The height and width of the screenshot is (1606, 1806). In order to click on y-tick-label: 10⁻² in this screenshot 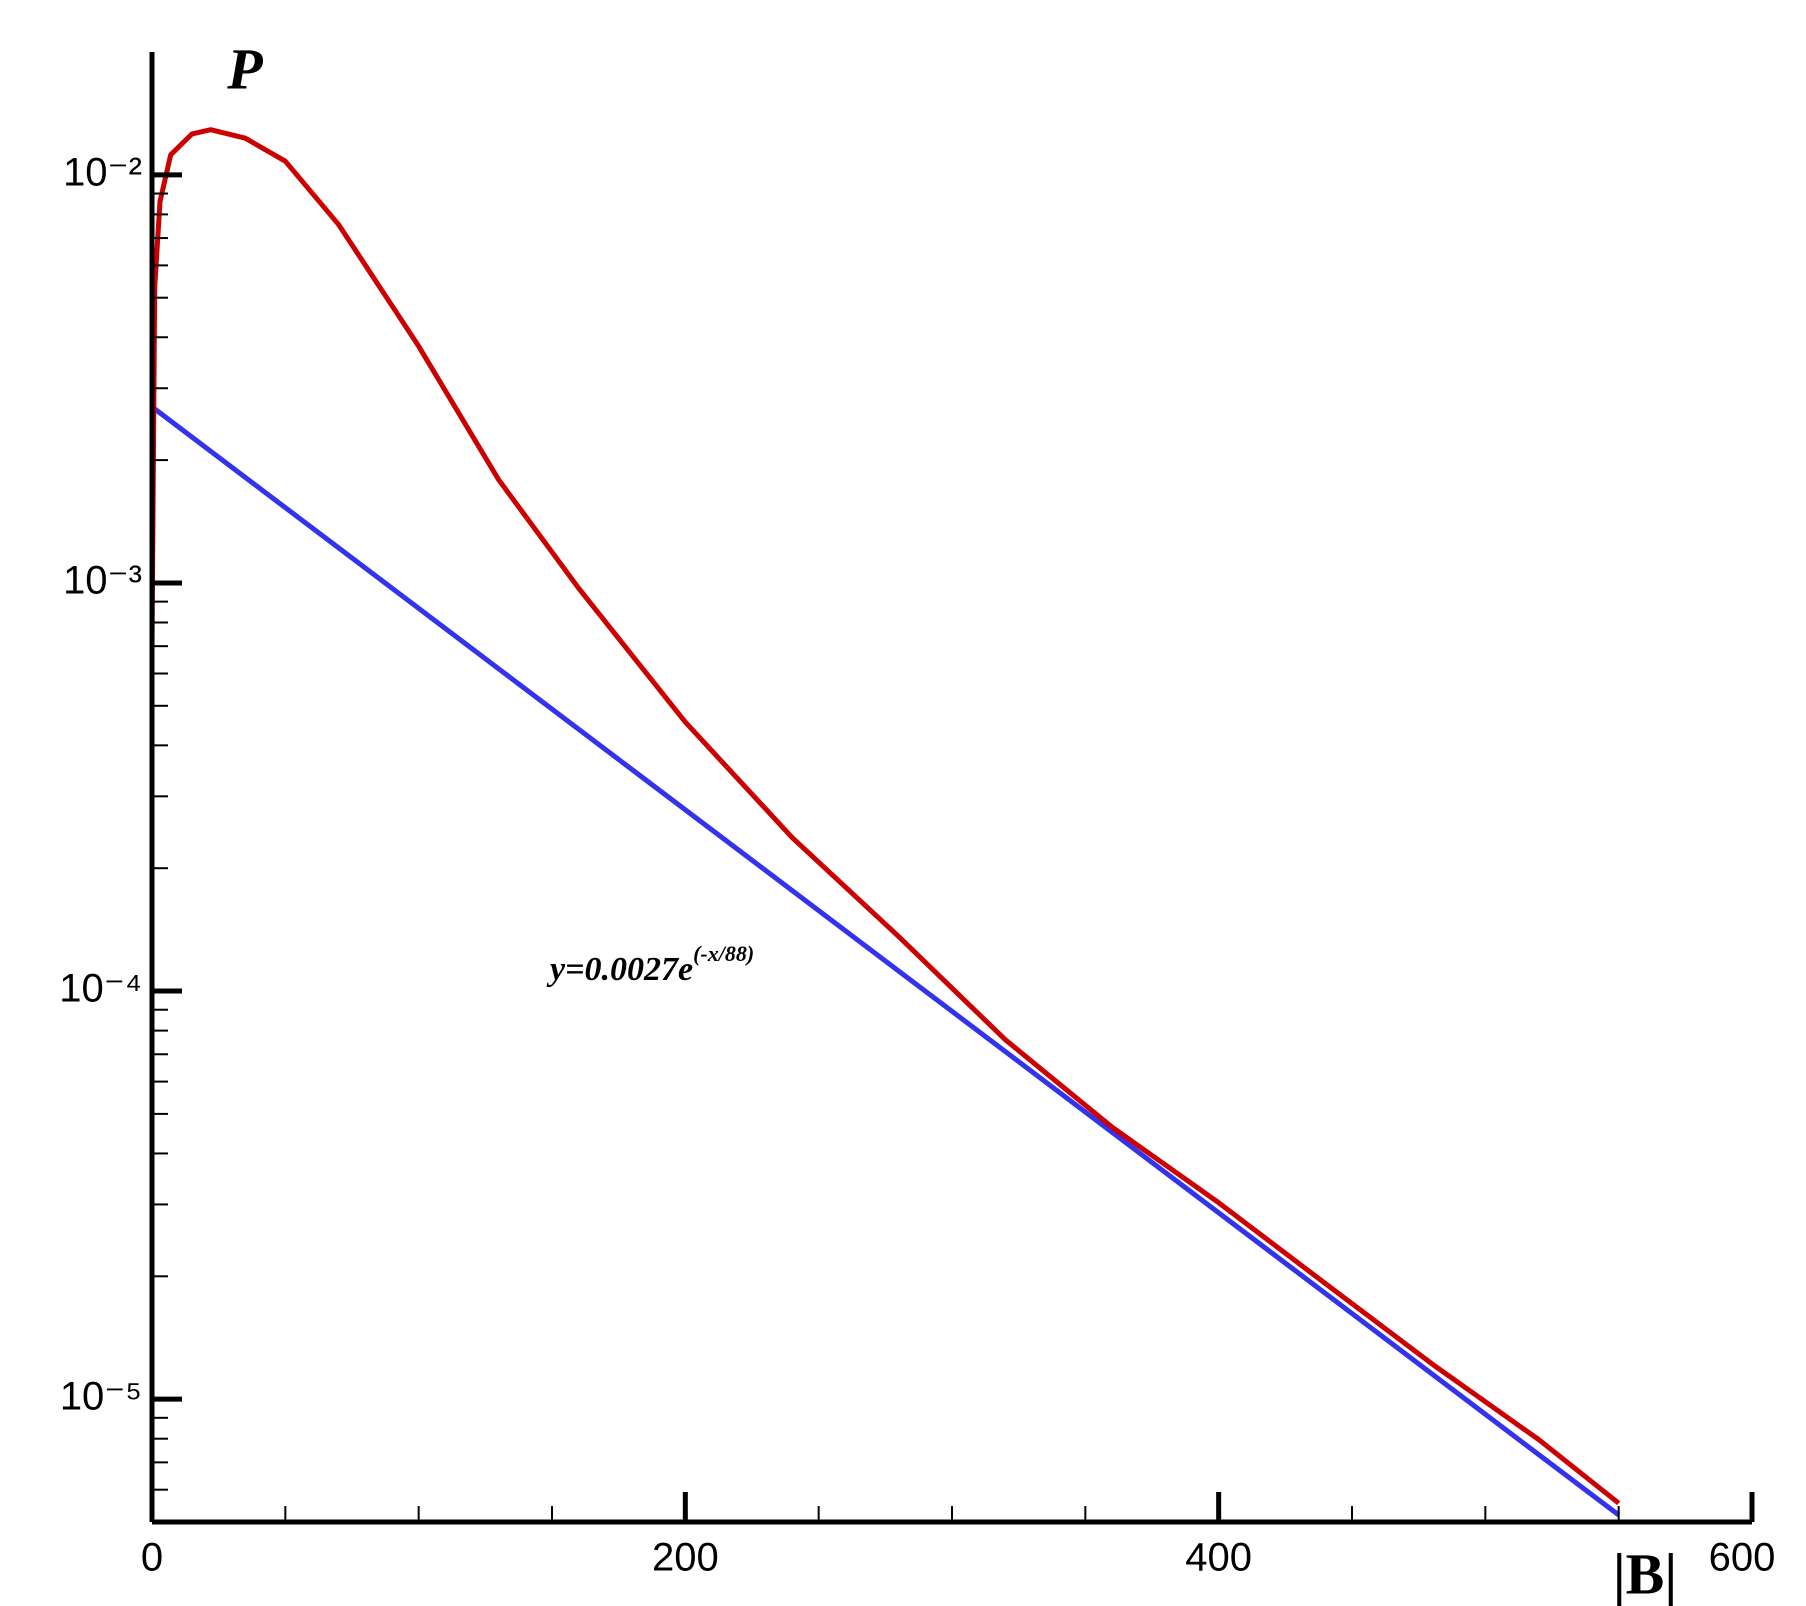, I will do `click(102, 172)`.